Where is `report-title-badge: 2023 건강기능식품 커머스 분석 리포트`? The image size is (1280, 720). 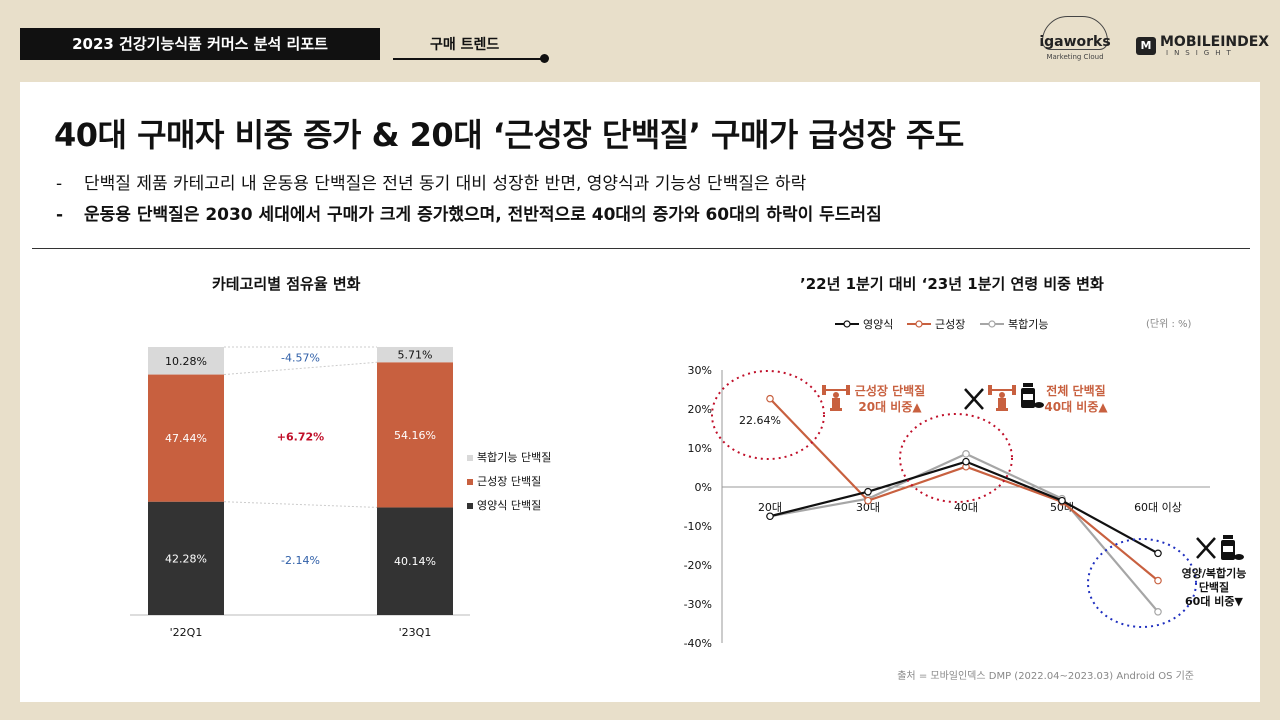 report-title-badge: 2023 건강기능식품 커머스 분석 리포트 is located at coordinates (200, 44).